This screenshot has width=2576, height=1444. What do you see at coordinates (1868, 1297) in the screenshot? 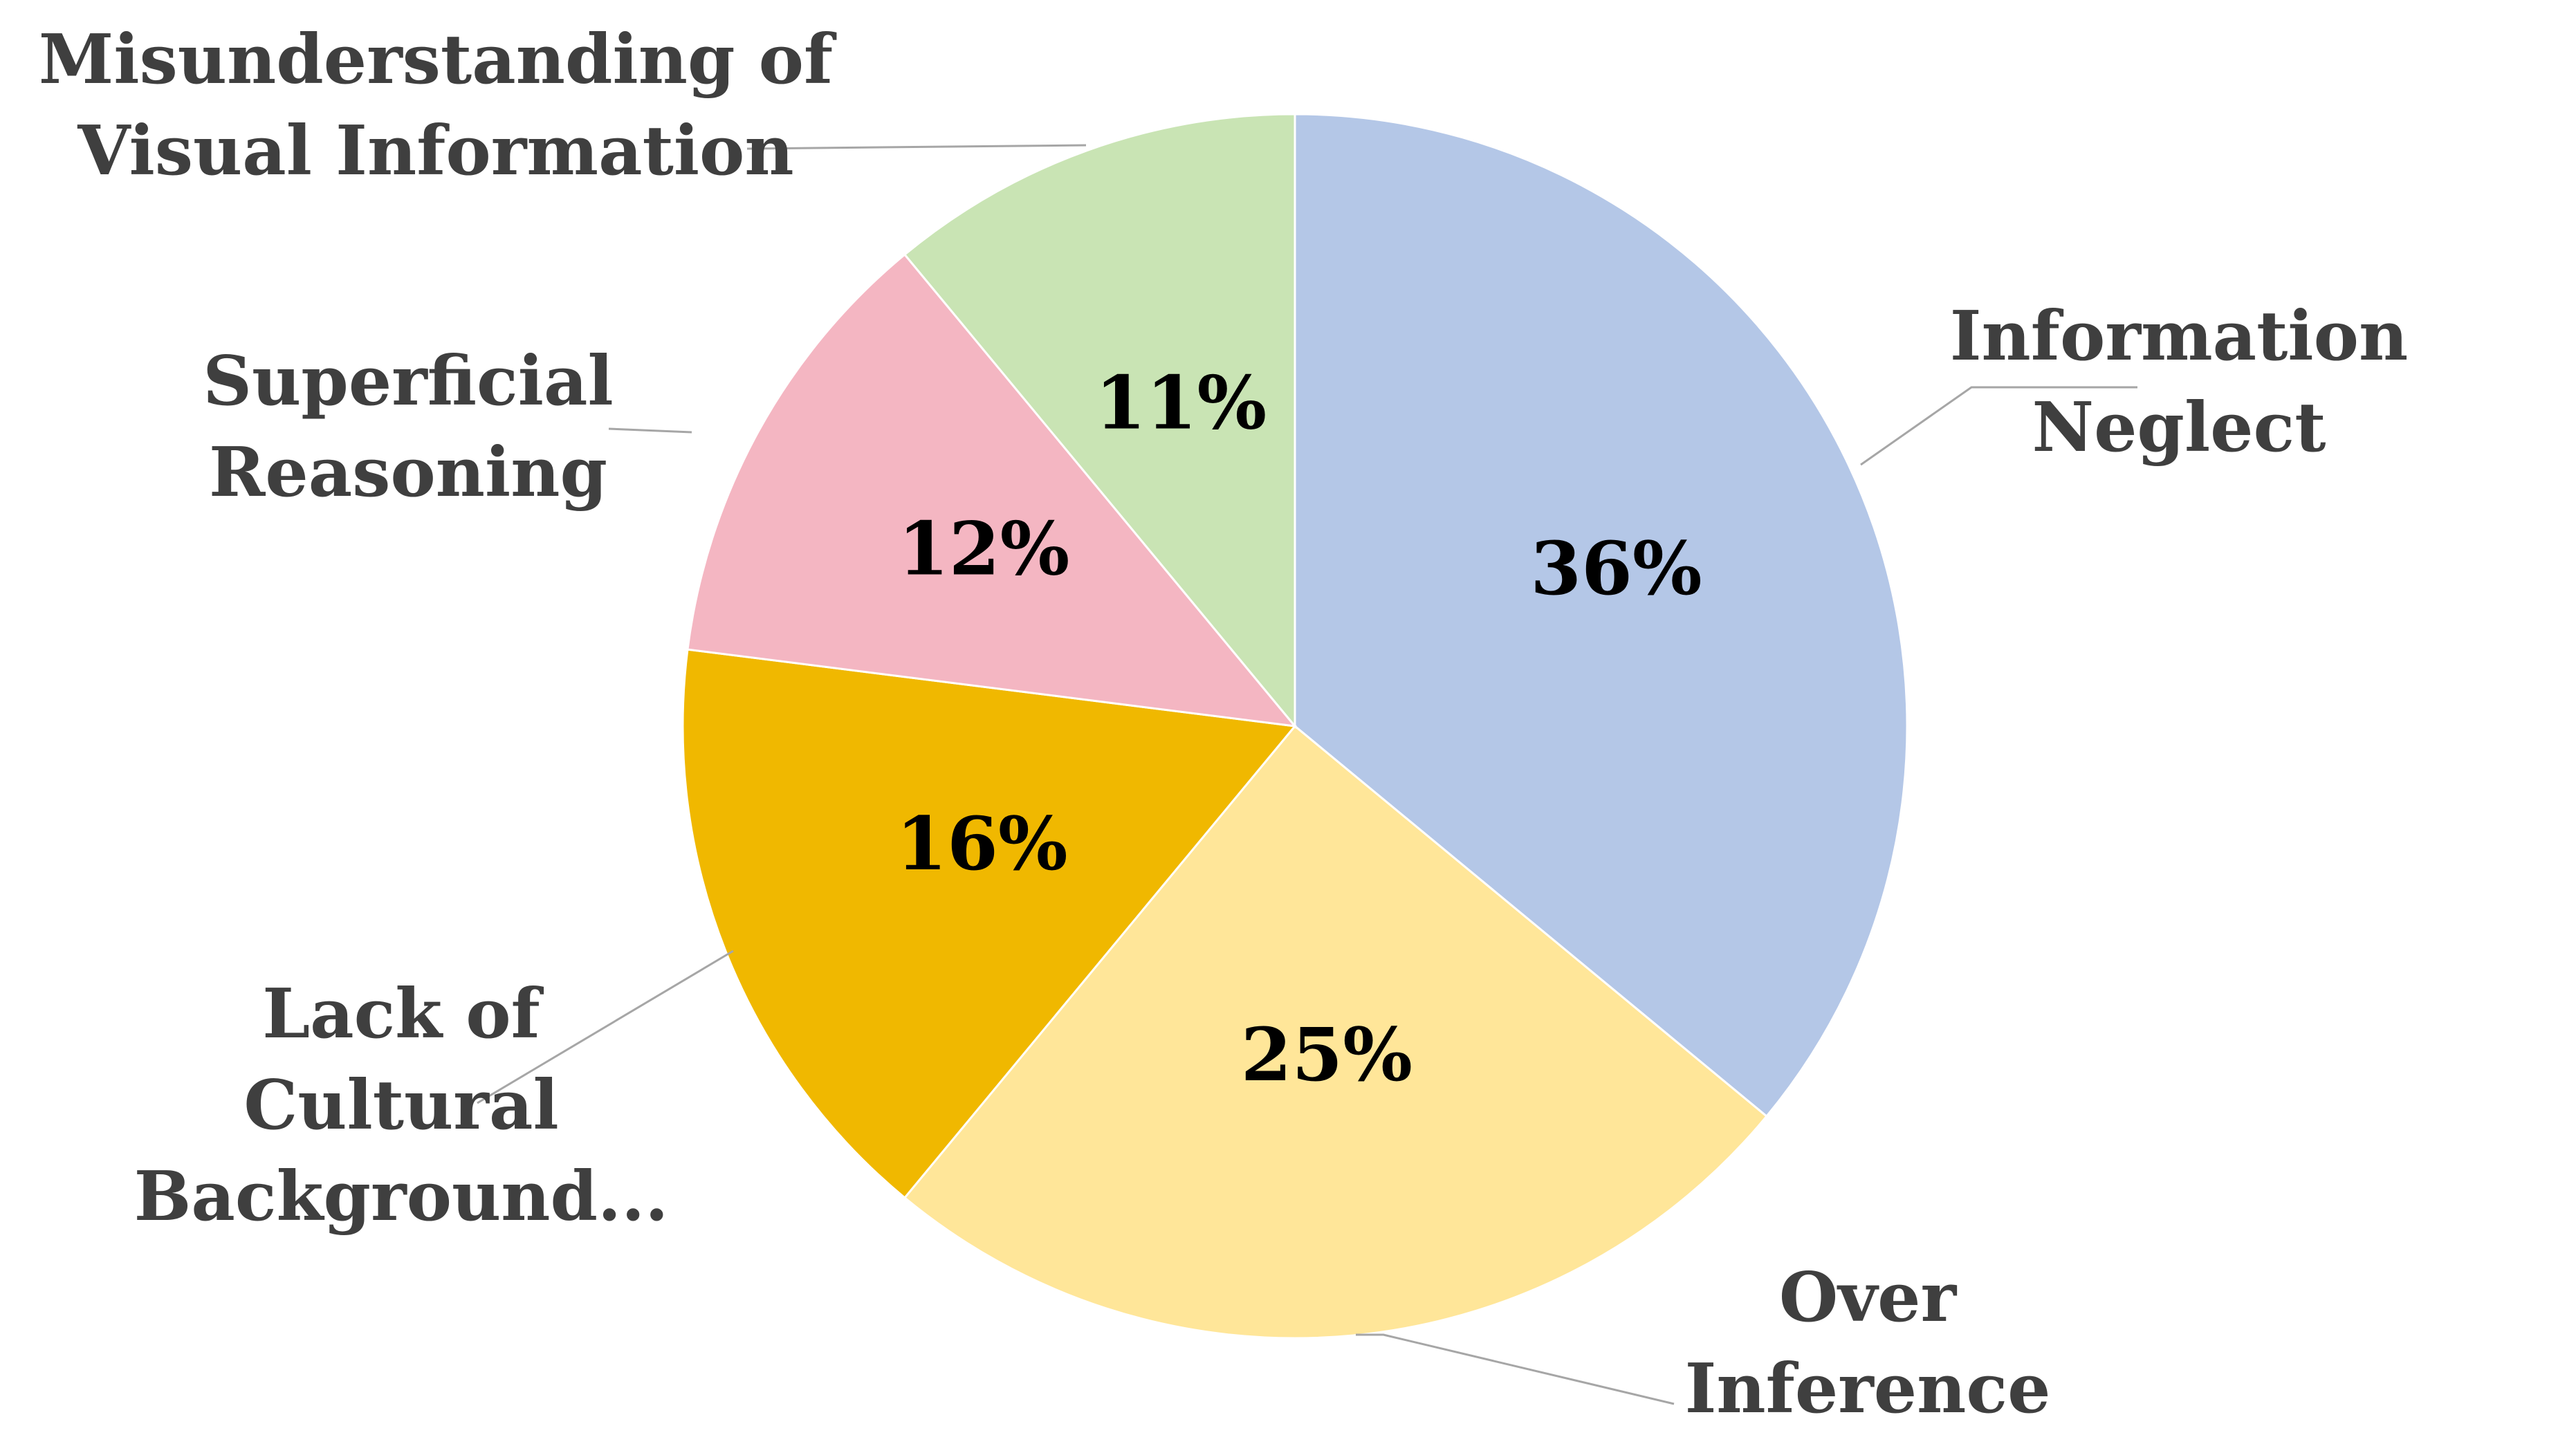
I see `category-label-line: Over` at bounding box center [1868, 1297].